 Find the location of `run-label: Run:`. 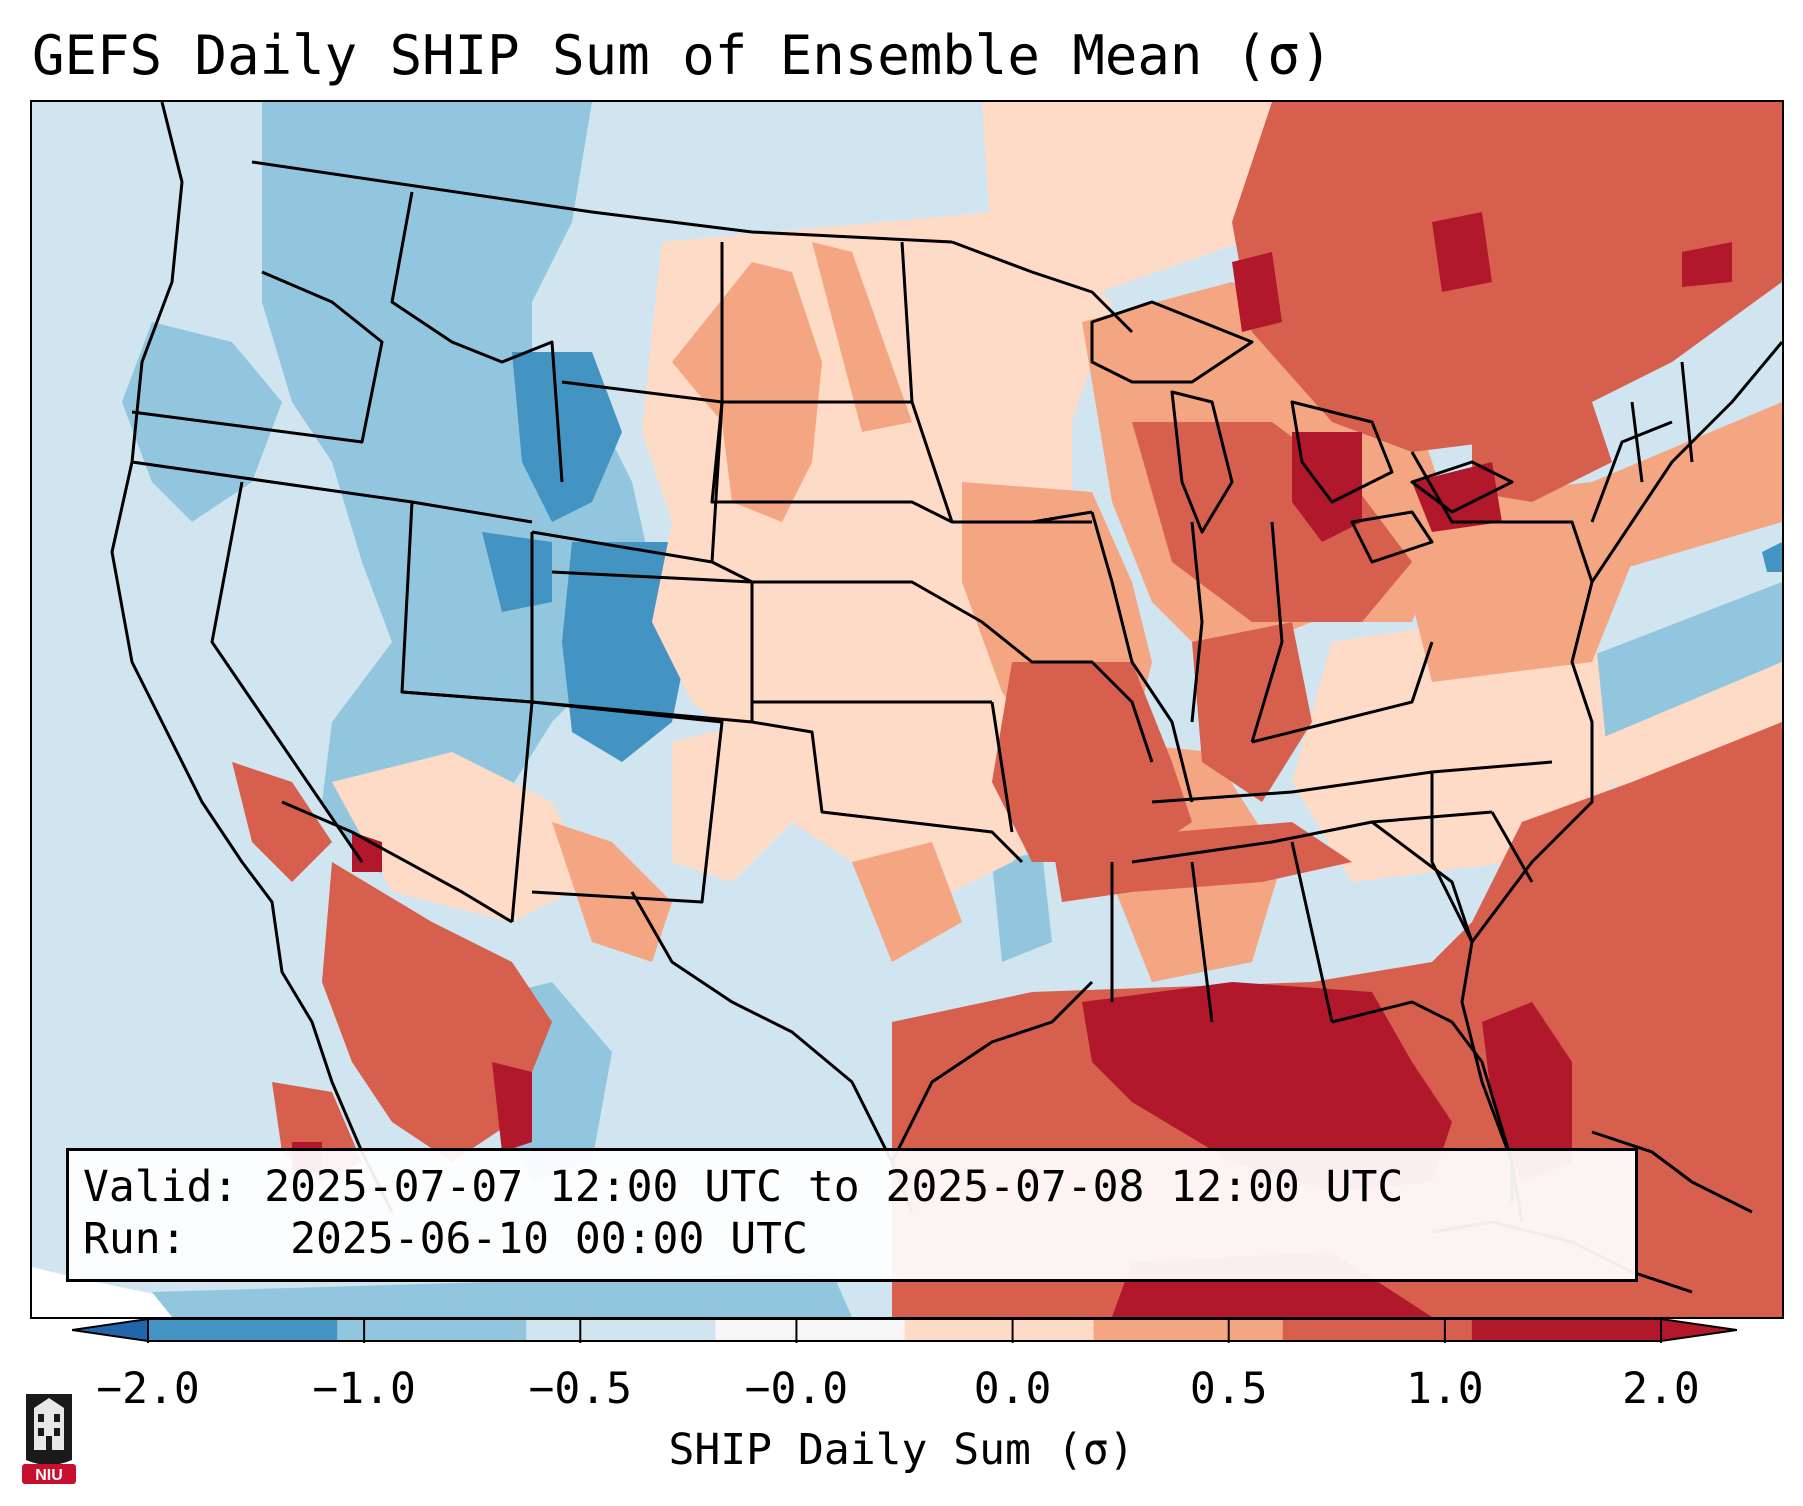

run-label: Run: is located at coordinates (135, 1239).